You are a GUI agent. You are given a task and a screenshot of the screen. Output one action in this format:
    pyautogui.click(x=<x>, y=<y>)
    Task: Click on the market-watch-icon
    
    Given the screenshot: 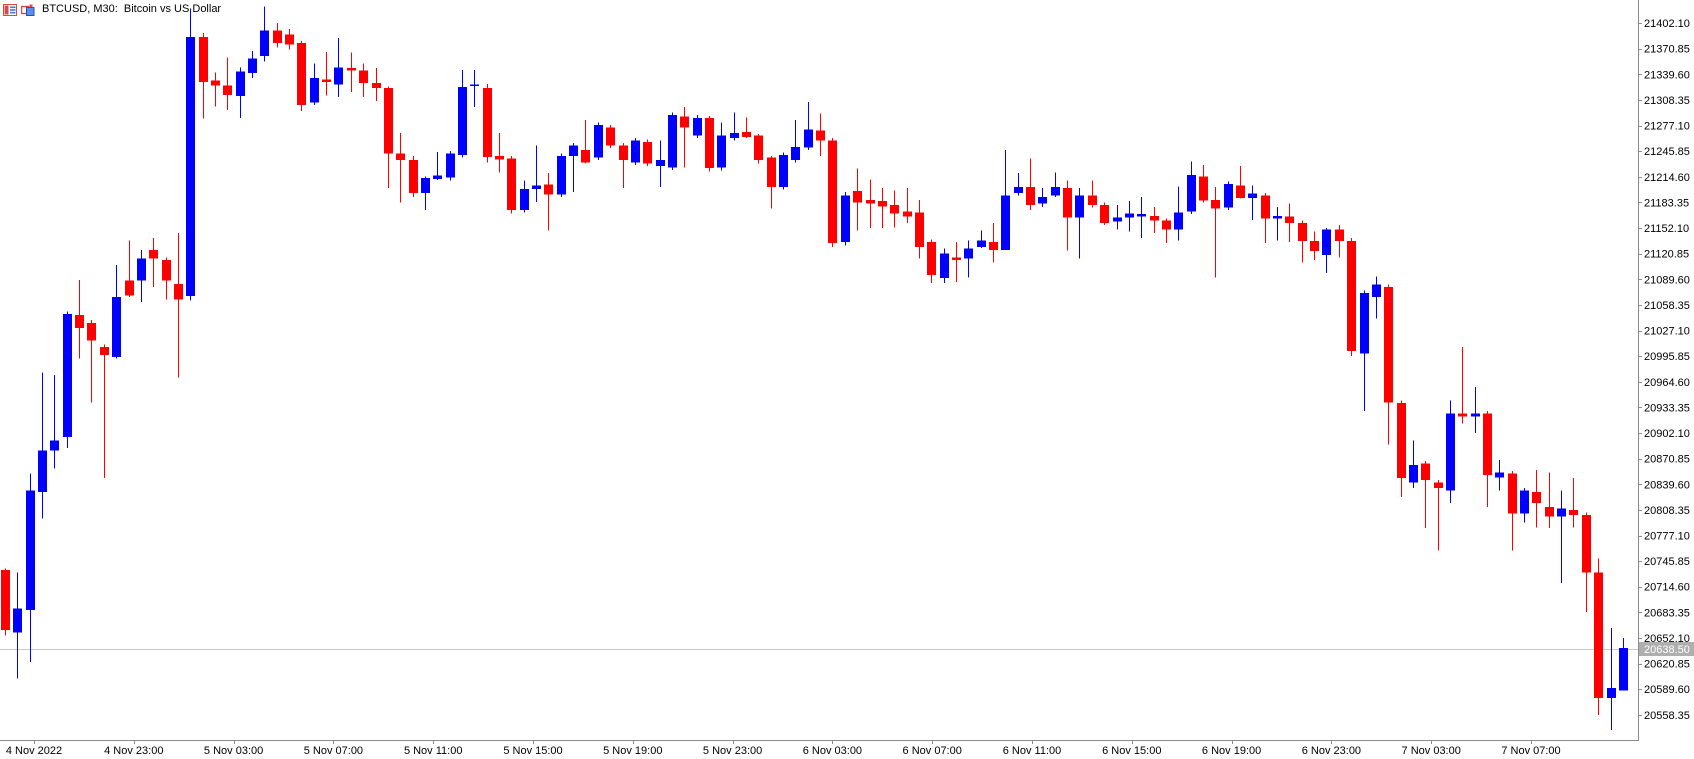 What is the action you would take?
    pyautogui.click(x=10, y=9)
    